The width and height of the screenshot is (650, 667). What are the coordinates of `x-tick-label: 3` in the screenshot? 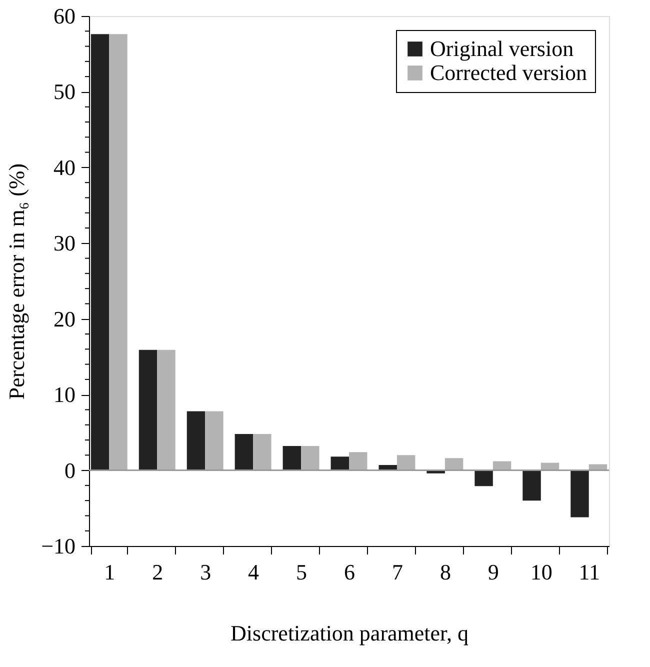 It's located at (206, 572).